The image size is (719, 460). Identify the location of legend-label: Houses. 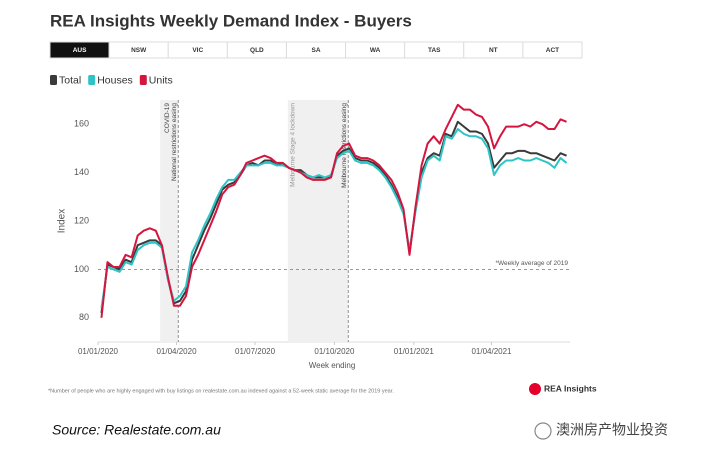
(115, 80).